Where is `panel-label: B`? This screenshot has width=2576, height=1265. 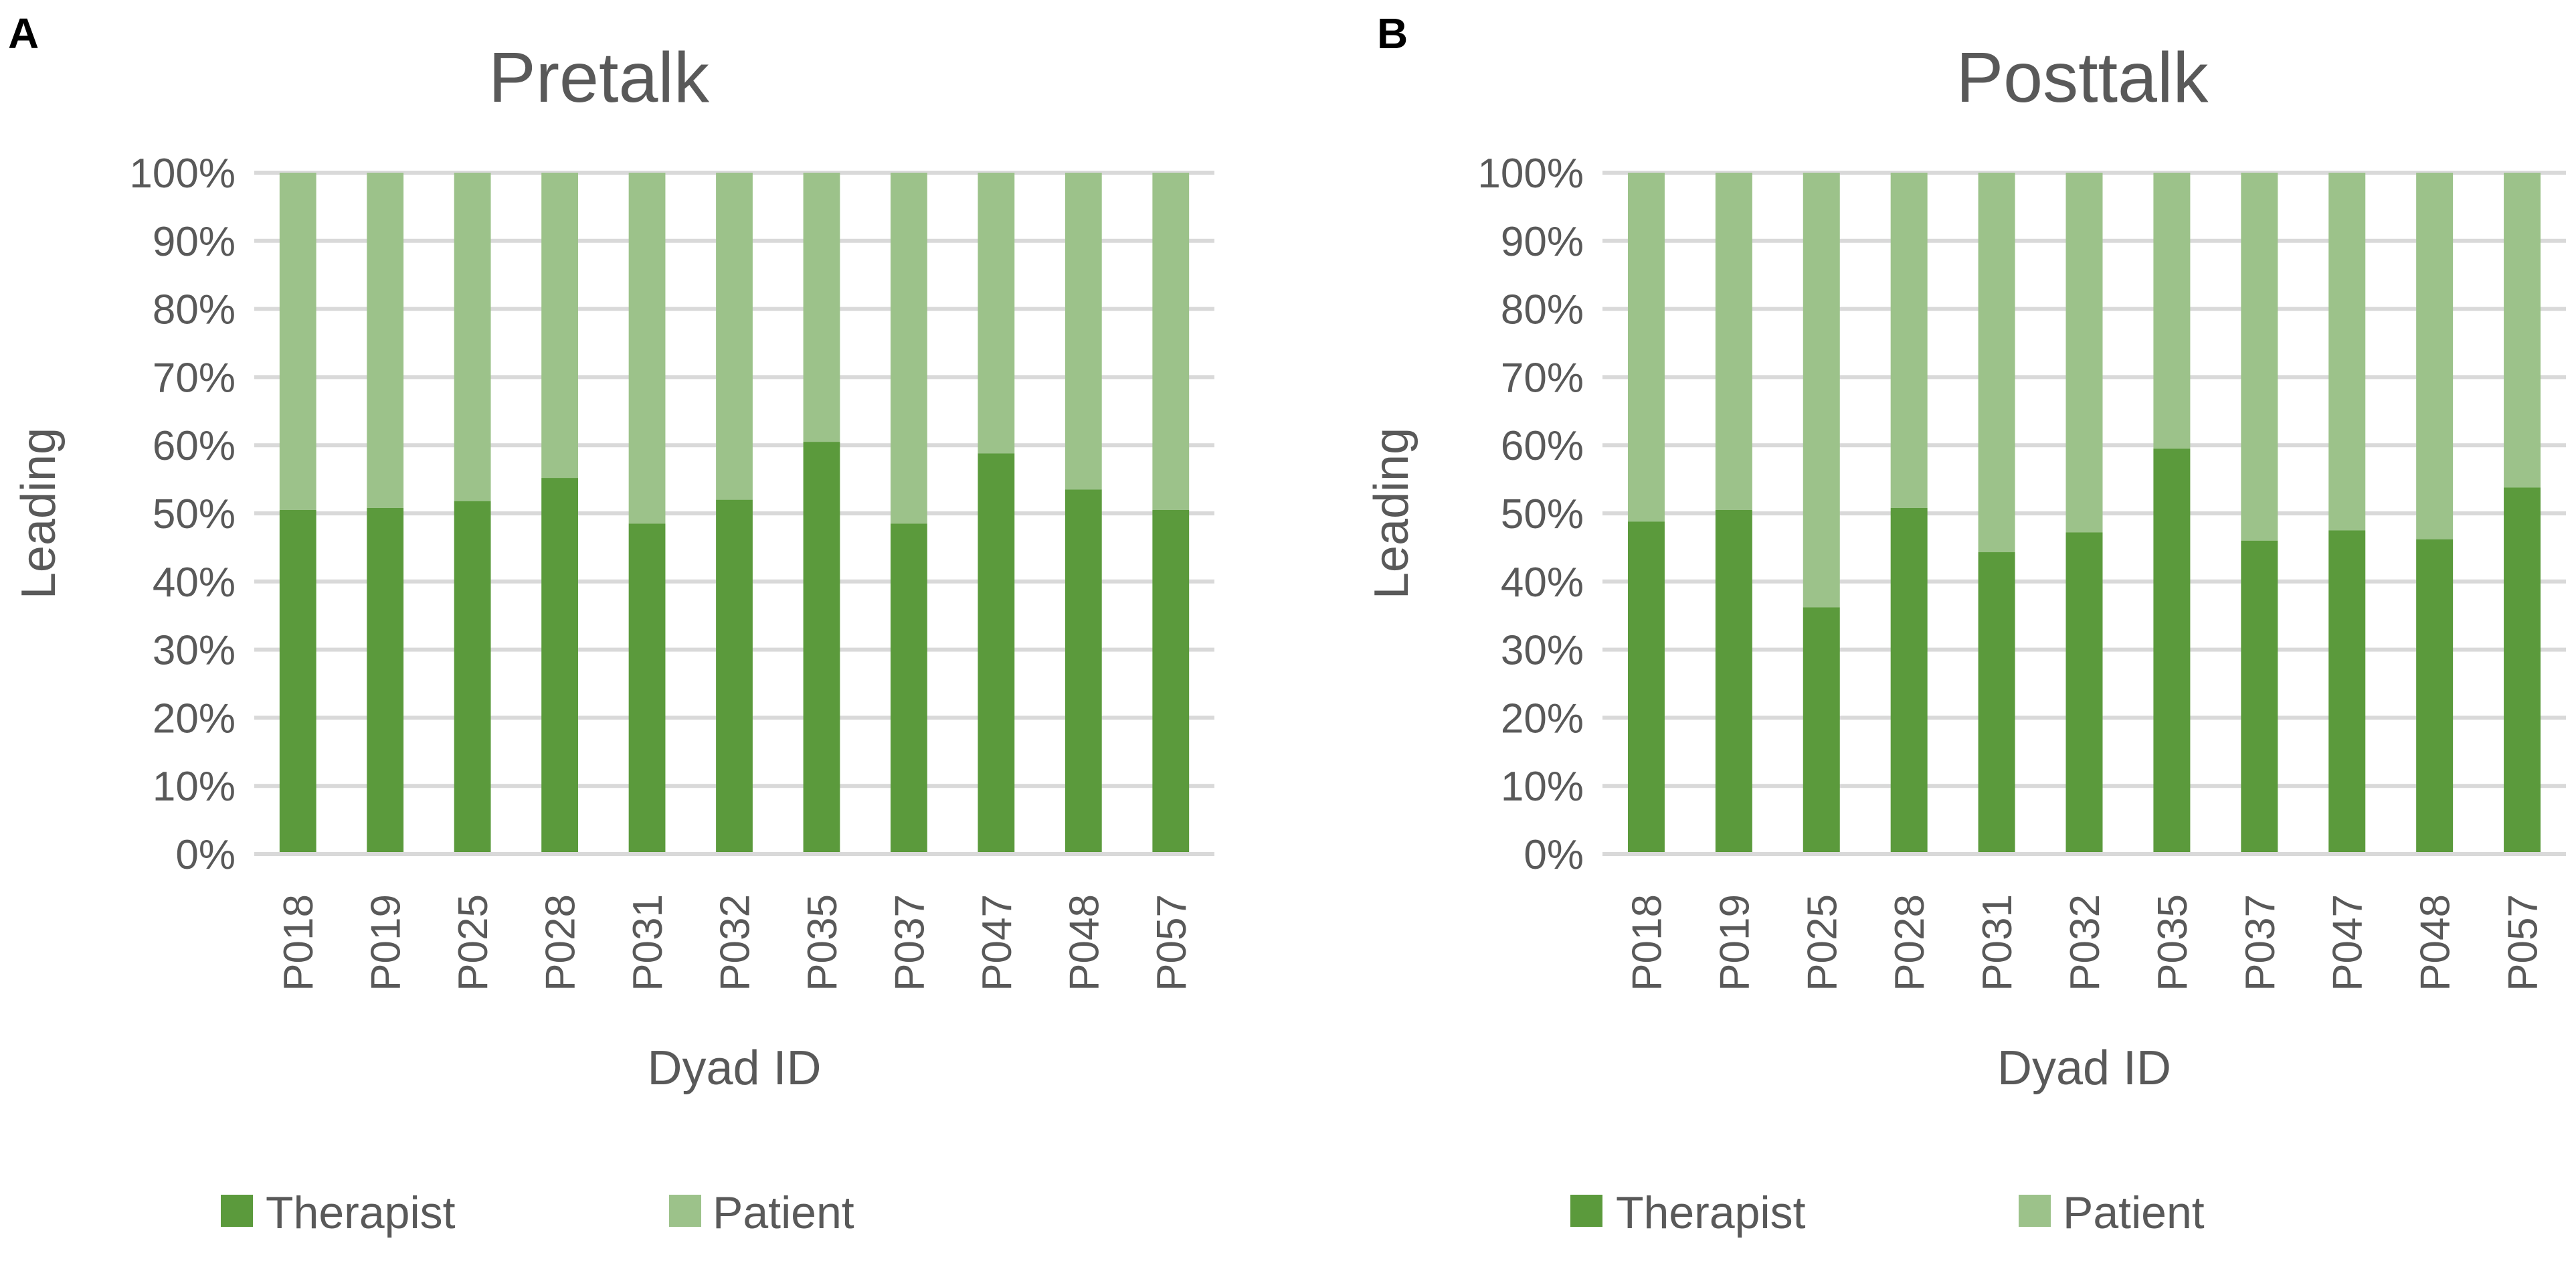 panel-label: B is located at coordinates (1392, 33).